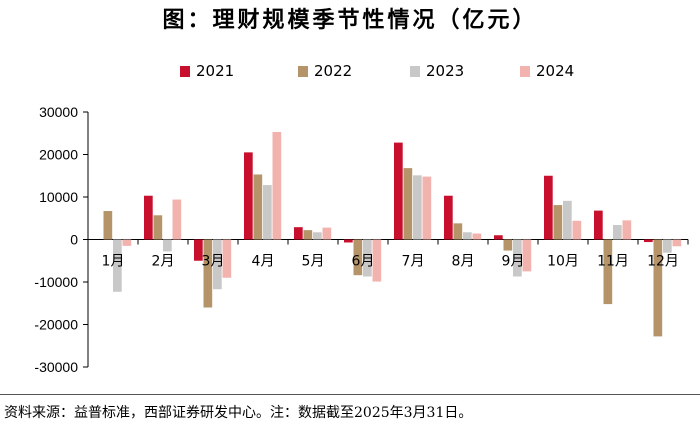  I want to click on y-tick-label: -20000, so click(56, 325).